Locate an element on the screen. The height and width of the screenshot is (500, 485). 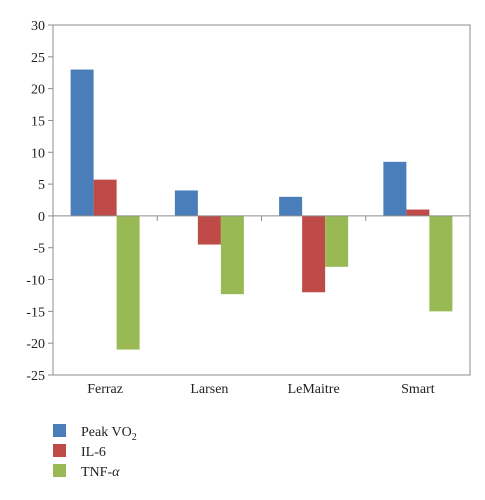
legend-label-series-1: Peak VO2 is located at coordinates (109, 434).